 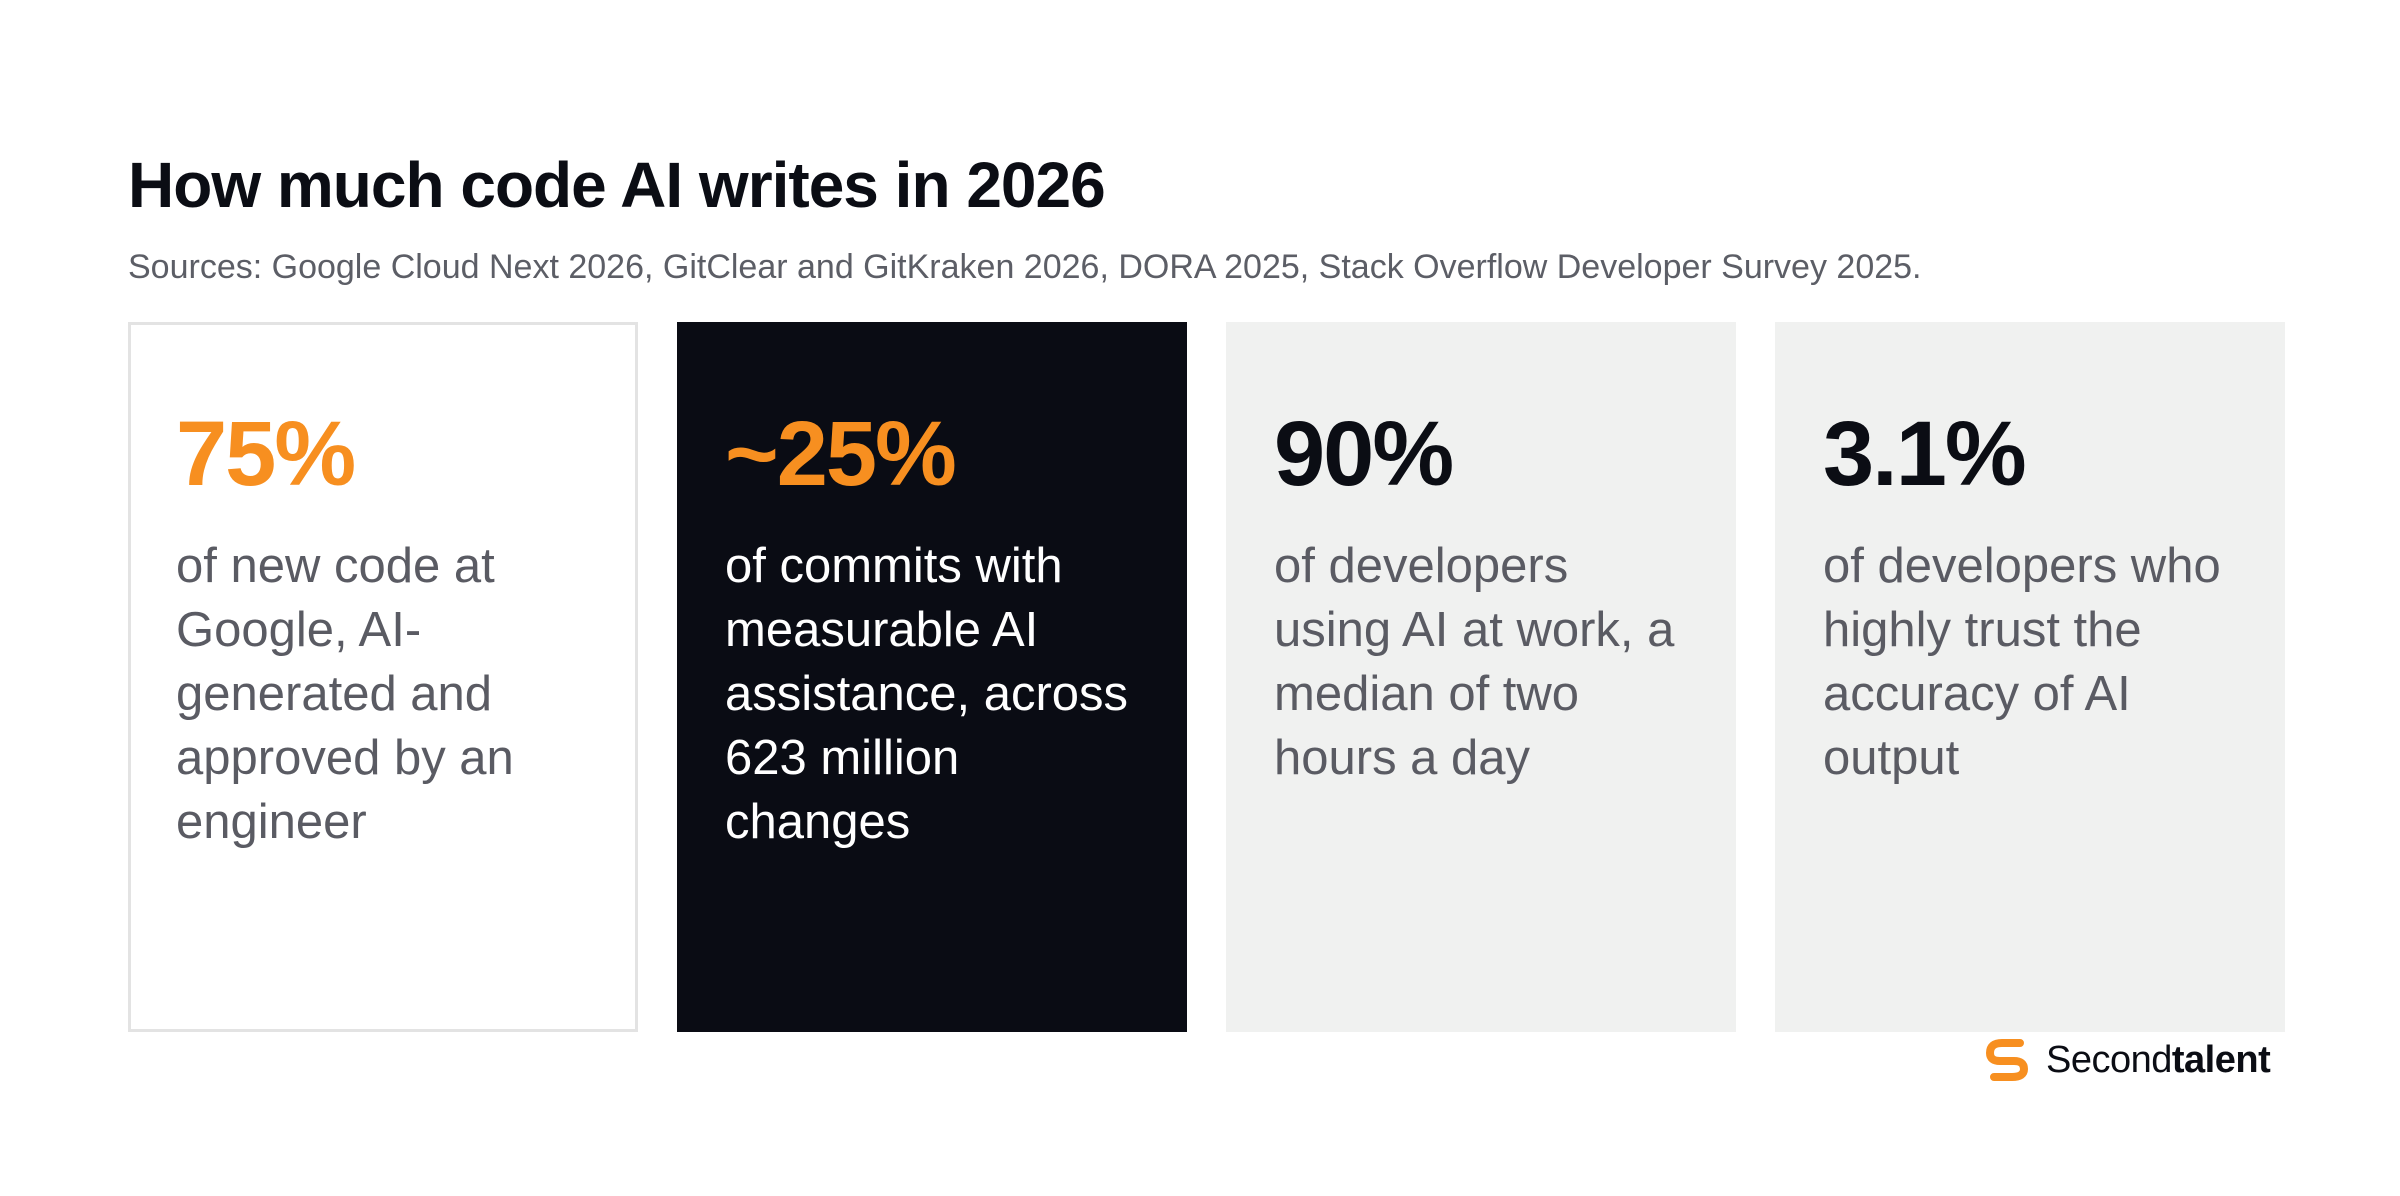 I want to click on brand-logo: Secondtalent, so click(x=2125, y=1060).